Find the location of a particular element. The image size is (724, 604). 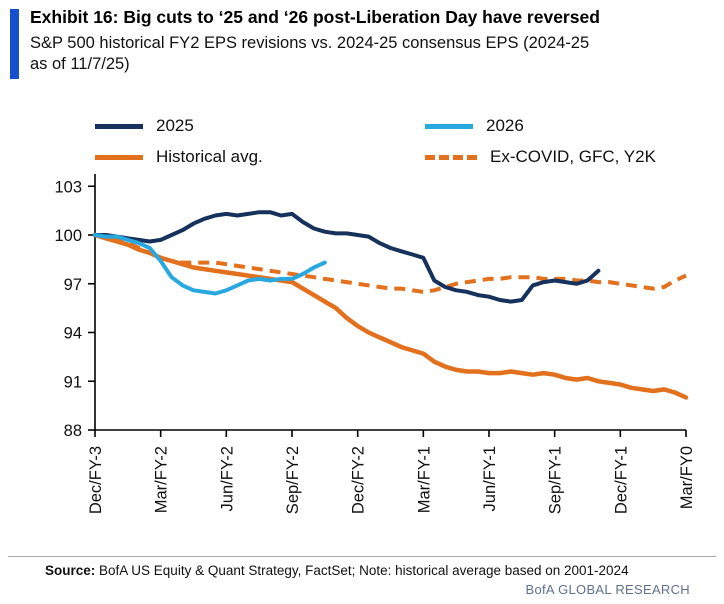

legend-item-2026: 2026 is located at coordinates (560, 126).